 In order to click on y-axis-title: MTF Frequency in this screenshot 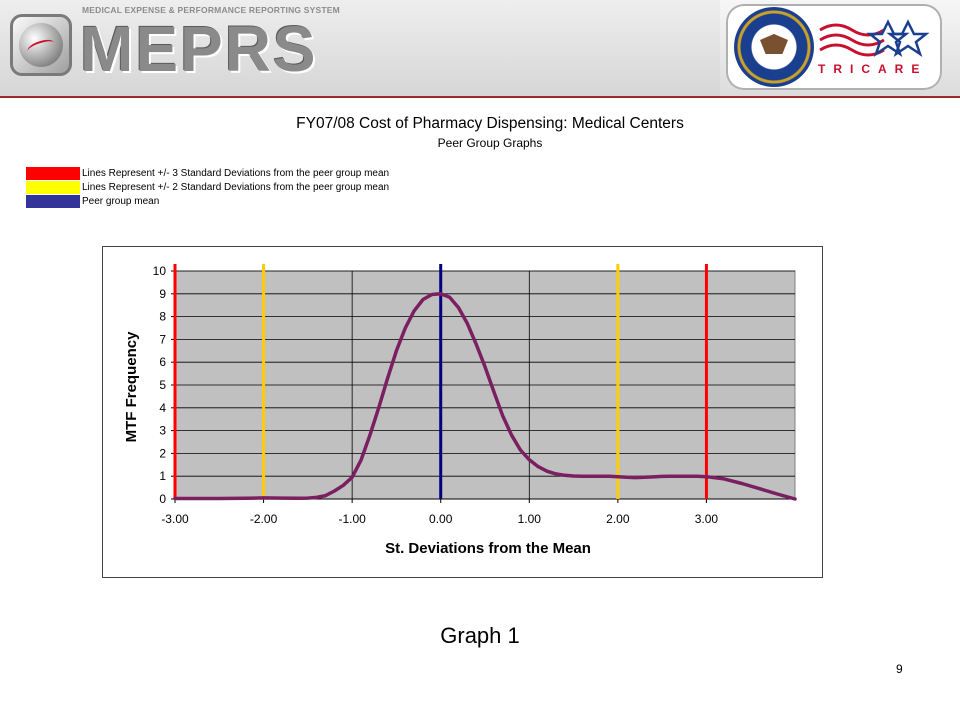, I will do `click(131, 387)`.